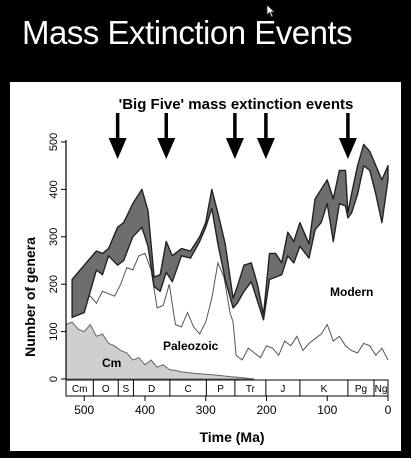  What do you see at coordinates (381, 389) in the screenshot?
I see `period-label: Ng` at bounding box center [381, 389].